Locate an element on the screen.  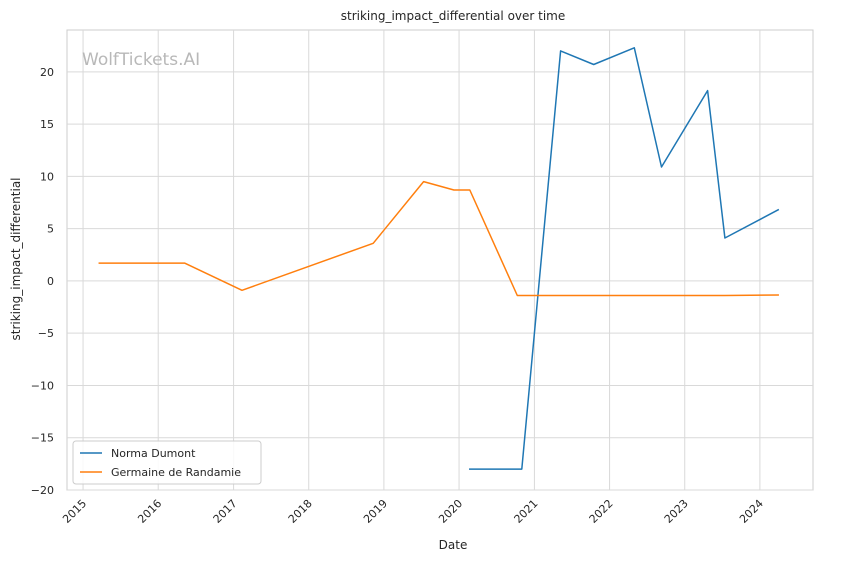
y-tick-label: 10 is located at coordinates (47, 176).